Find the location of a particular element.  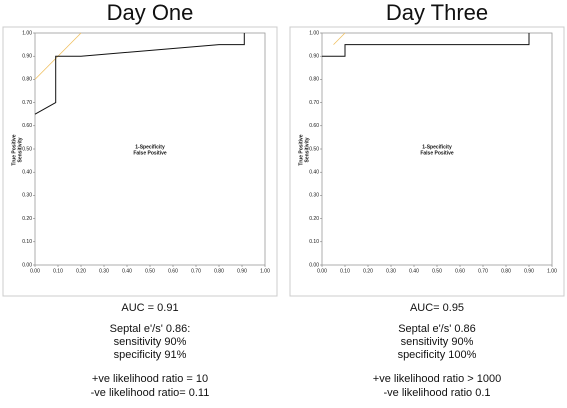

note: Septal e'/s' 0.86: is located at coordinates (150, 329).